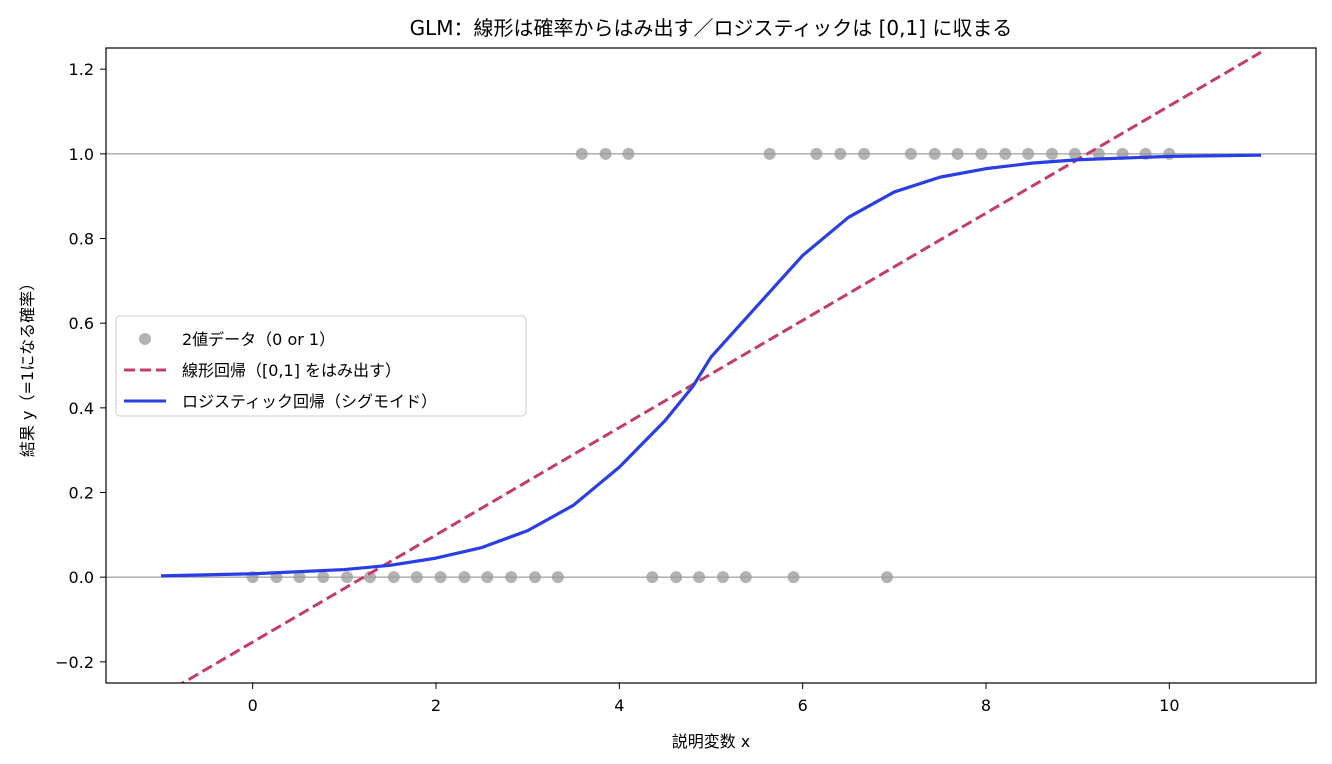 This screenshot has height=764, width=1332. Describe the element at coordinates (81, 69) in the screenshot. I see `y-tick-label: 1.2` at that location.